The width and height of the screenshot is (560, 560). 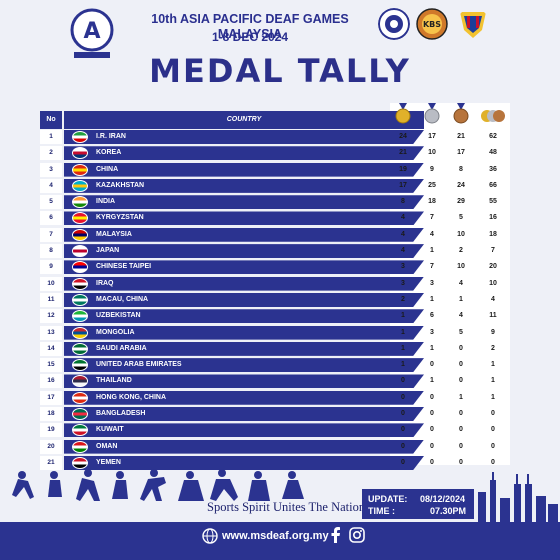 I want to click on total-count: 20, so click(x=493, y=267).